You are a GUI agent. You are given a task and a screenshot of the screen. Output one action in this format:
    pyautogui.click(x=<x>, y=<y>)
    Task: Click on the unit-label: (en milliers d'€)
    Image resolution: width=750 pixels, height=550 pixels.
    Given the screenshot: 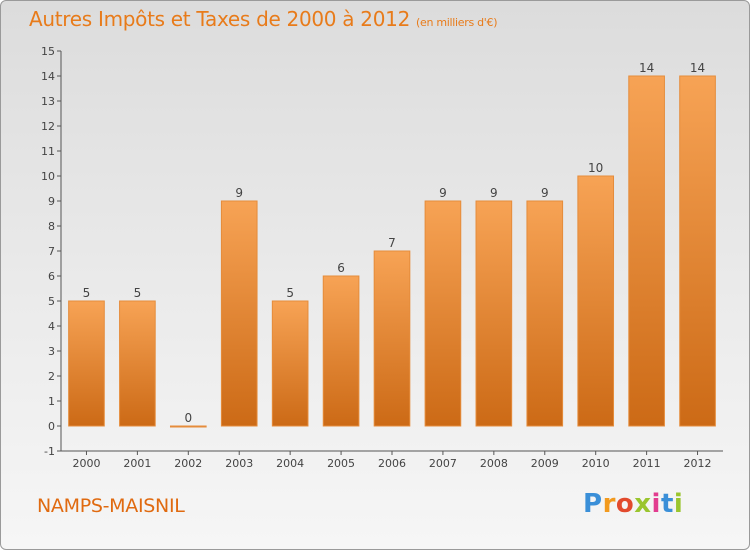 What is the action you would take?
    pyautogui.click(x=457, y=22)
    